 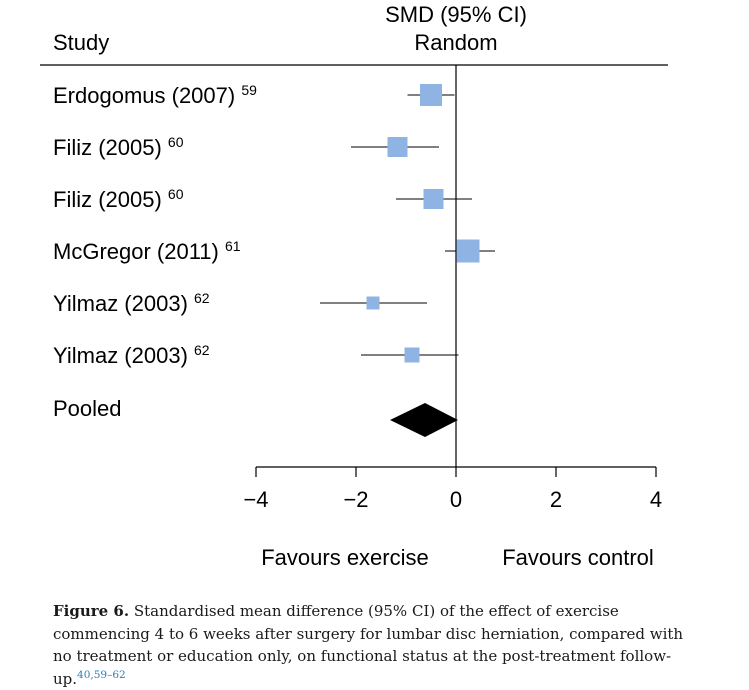 I want to click on favours-left-label: Favours exercise, so click(x=345, y=557).